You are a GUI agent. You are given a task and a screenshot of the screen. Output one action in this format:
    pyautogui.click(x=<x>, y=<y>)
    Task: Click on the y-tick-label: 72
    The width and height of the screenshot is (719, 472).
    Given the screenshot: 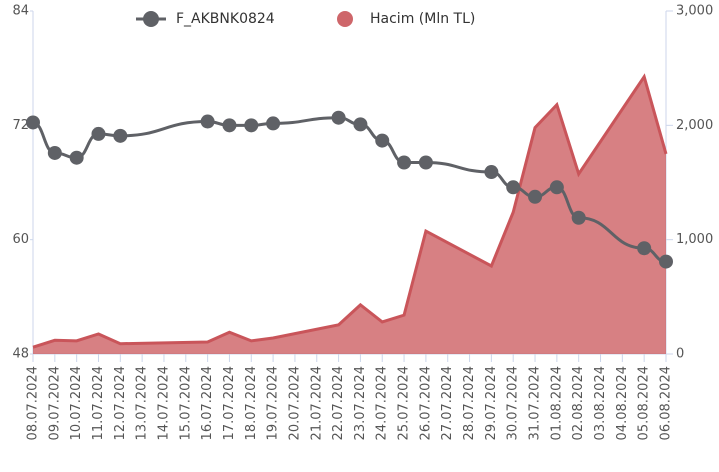 What is the action you would take?
    pyautogui.click(x=20, y=125)
    